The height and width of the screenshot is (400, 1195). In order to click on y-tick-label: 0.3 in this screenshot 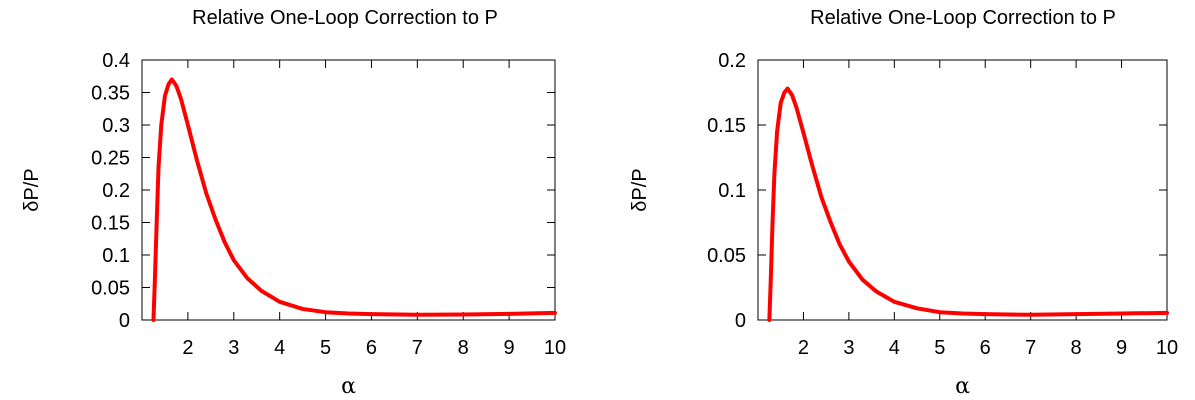, I will do `click(116, 126)`.